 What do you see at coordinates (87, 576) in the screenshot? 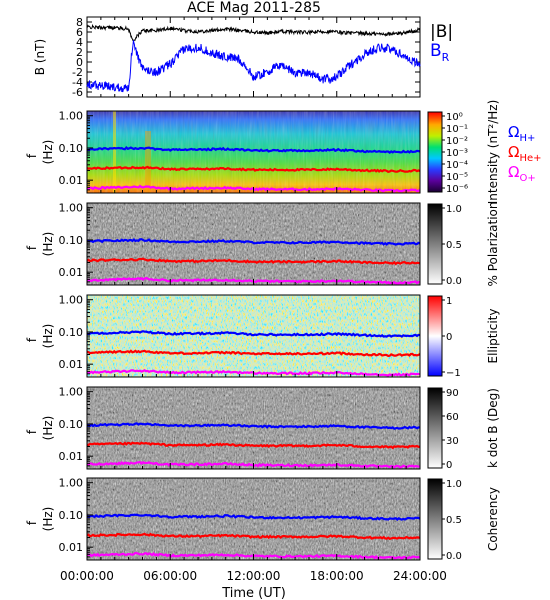
I see `x-tick-label: 00:00:00` at bounding box center [87, 576].